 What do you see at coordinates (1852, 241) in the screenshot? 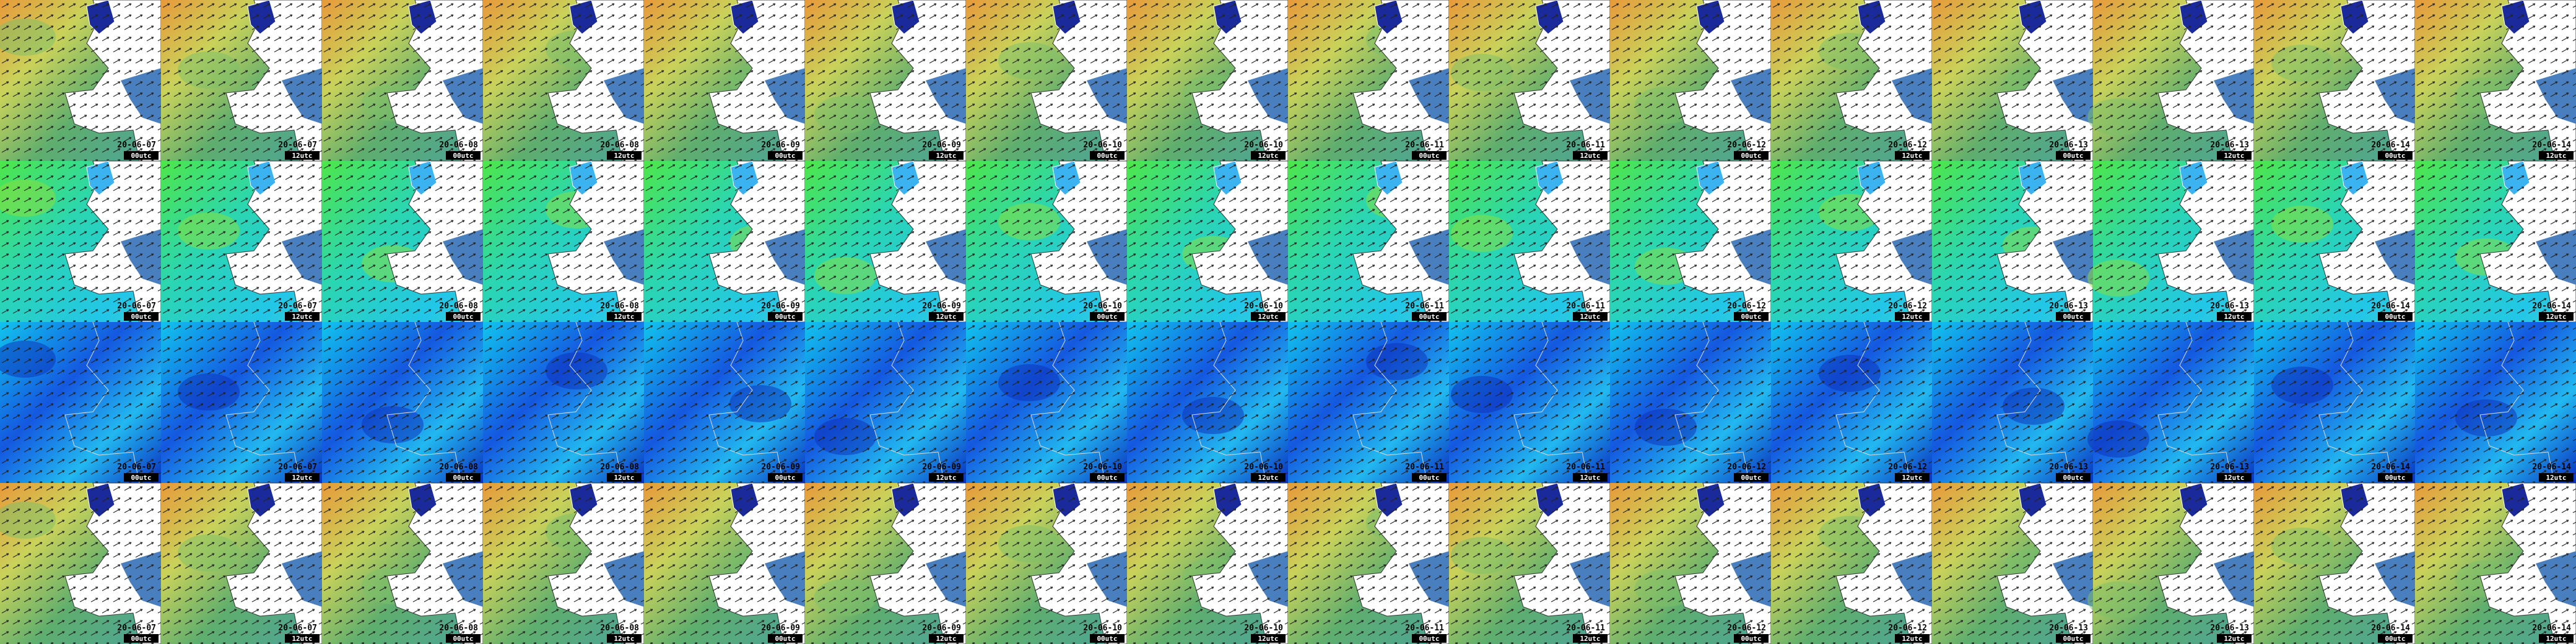
I see `map-tile: 20-06-12 12utc` at bounding box center [1852, 241].